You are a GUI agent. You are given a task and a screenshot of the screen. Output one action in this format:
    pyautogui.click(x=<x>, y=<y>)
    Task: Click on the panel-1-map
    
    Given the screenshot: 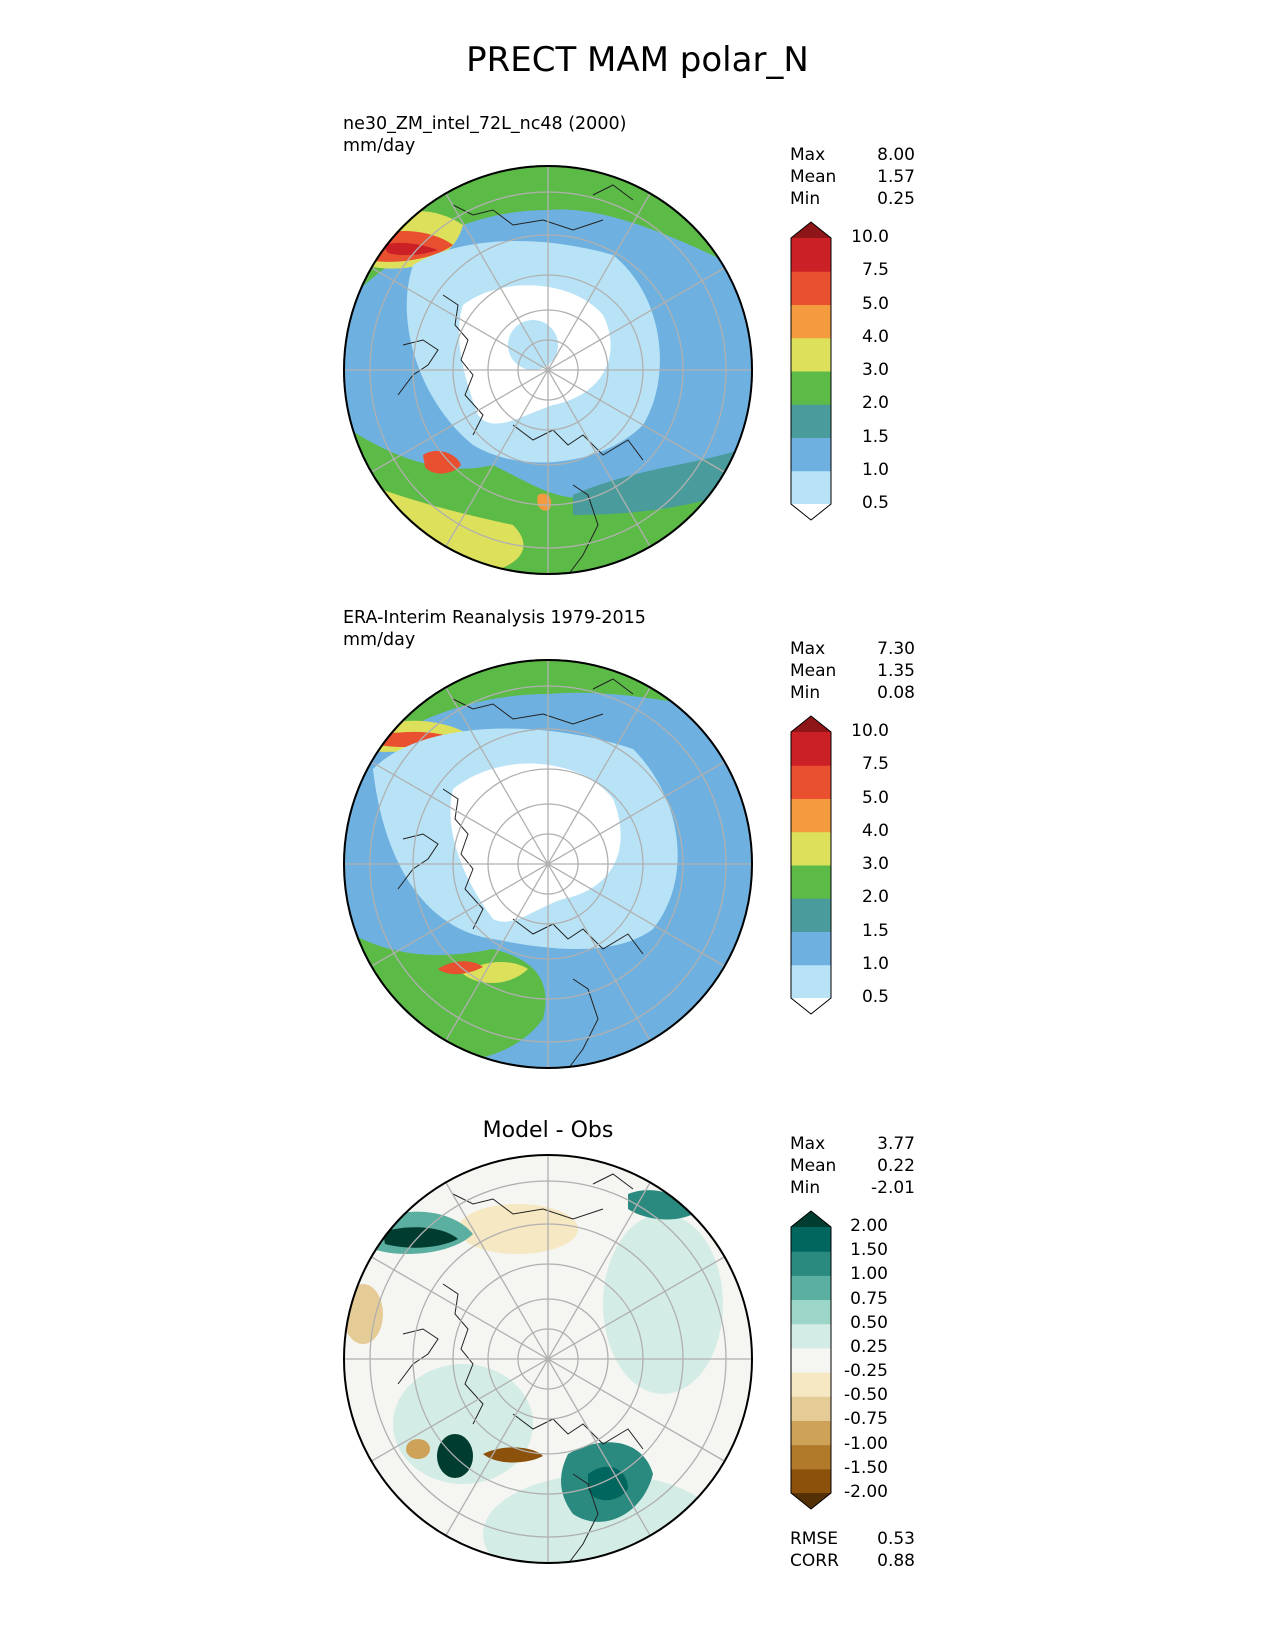 What is the action you would take?
    pyautogui.click(x=548, y=370)
    